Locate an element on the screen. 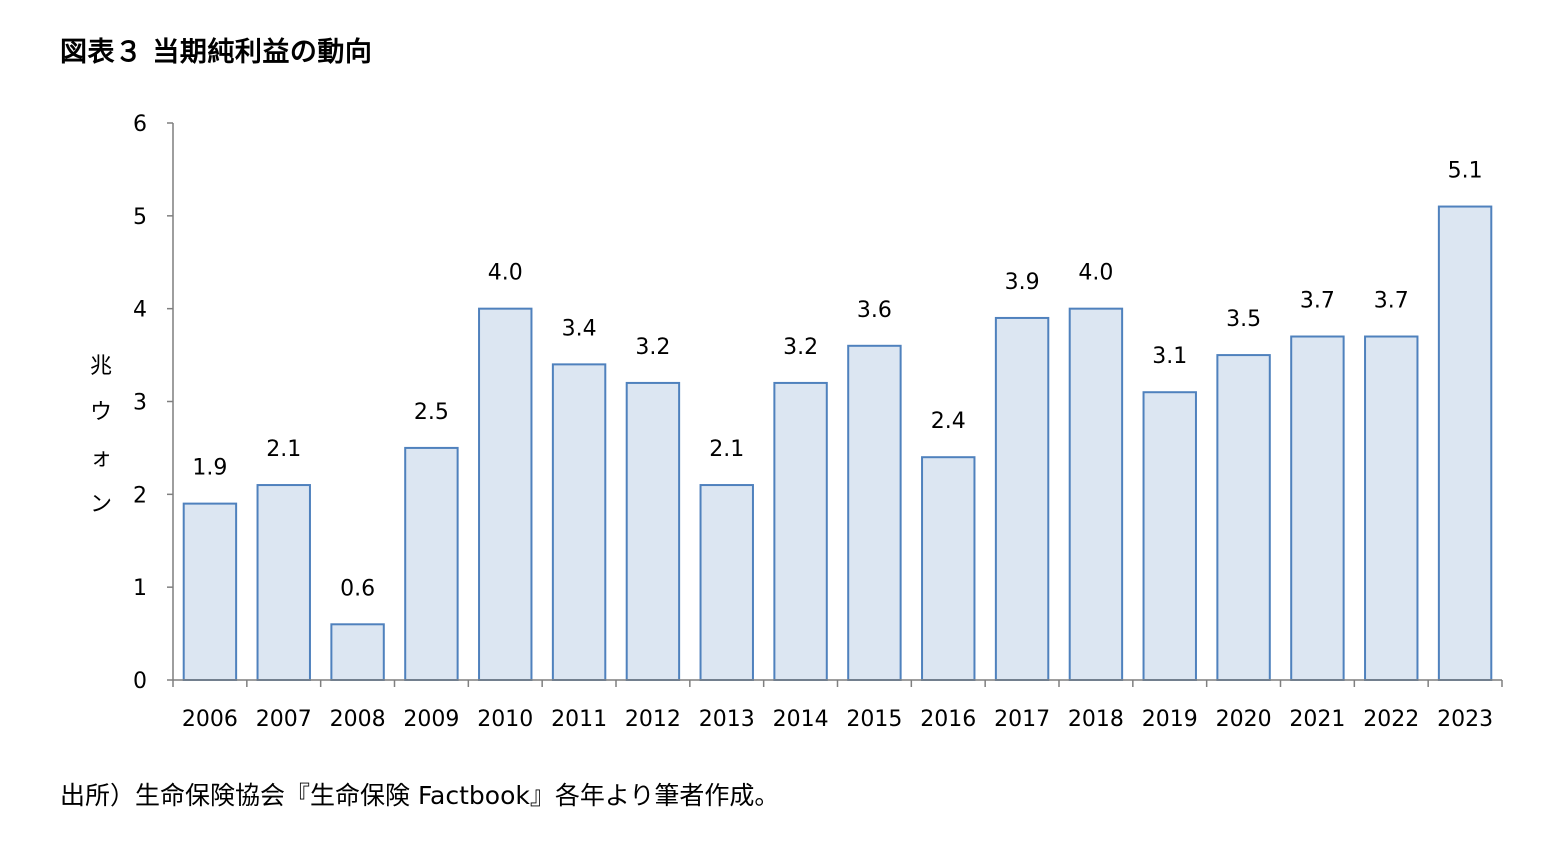  data-label-2018: 4.0 is located at coordinates (1095, 273).